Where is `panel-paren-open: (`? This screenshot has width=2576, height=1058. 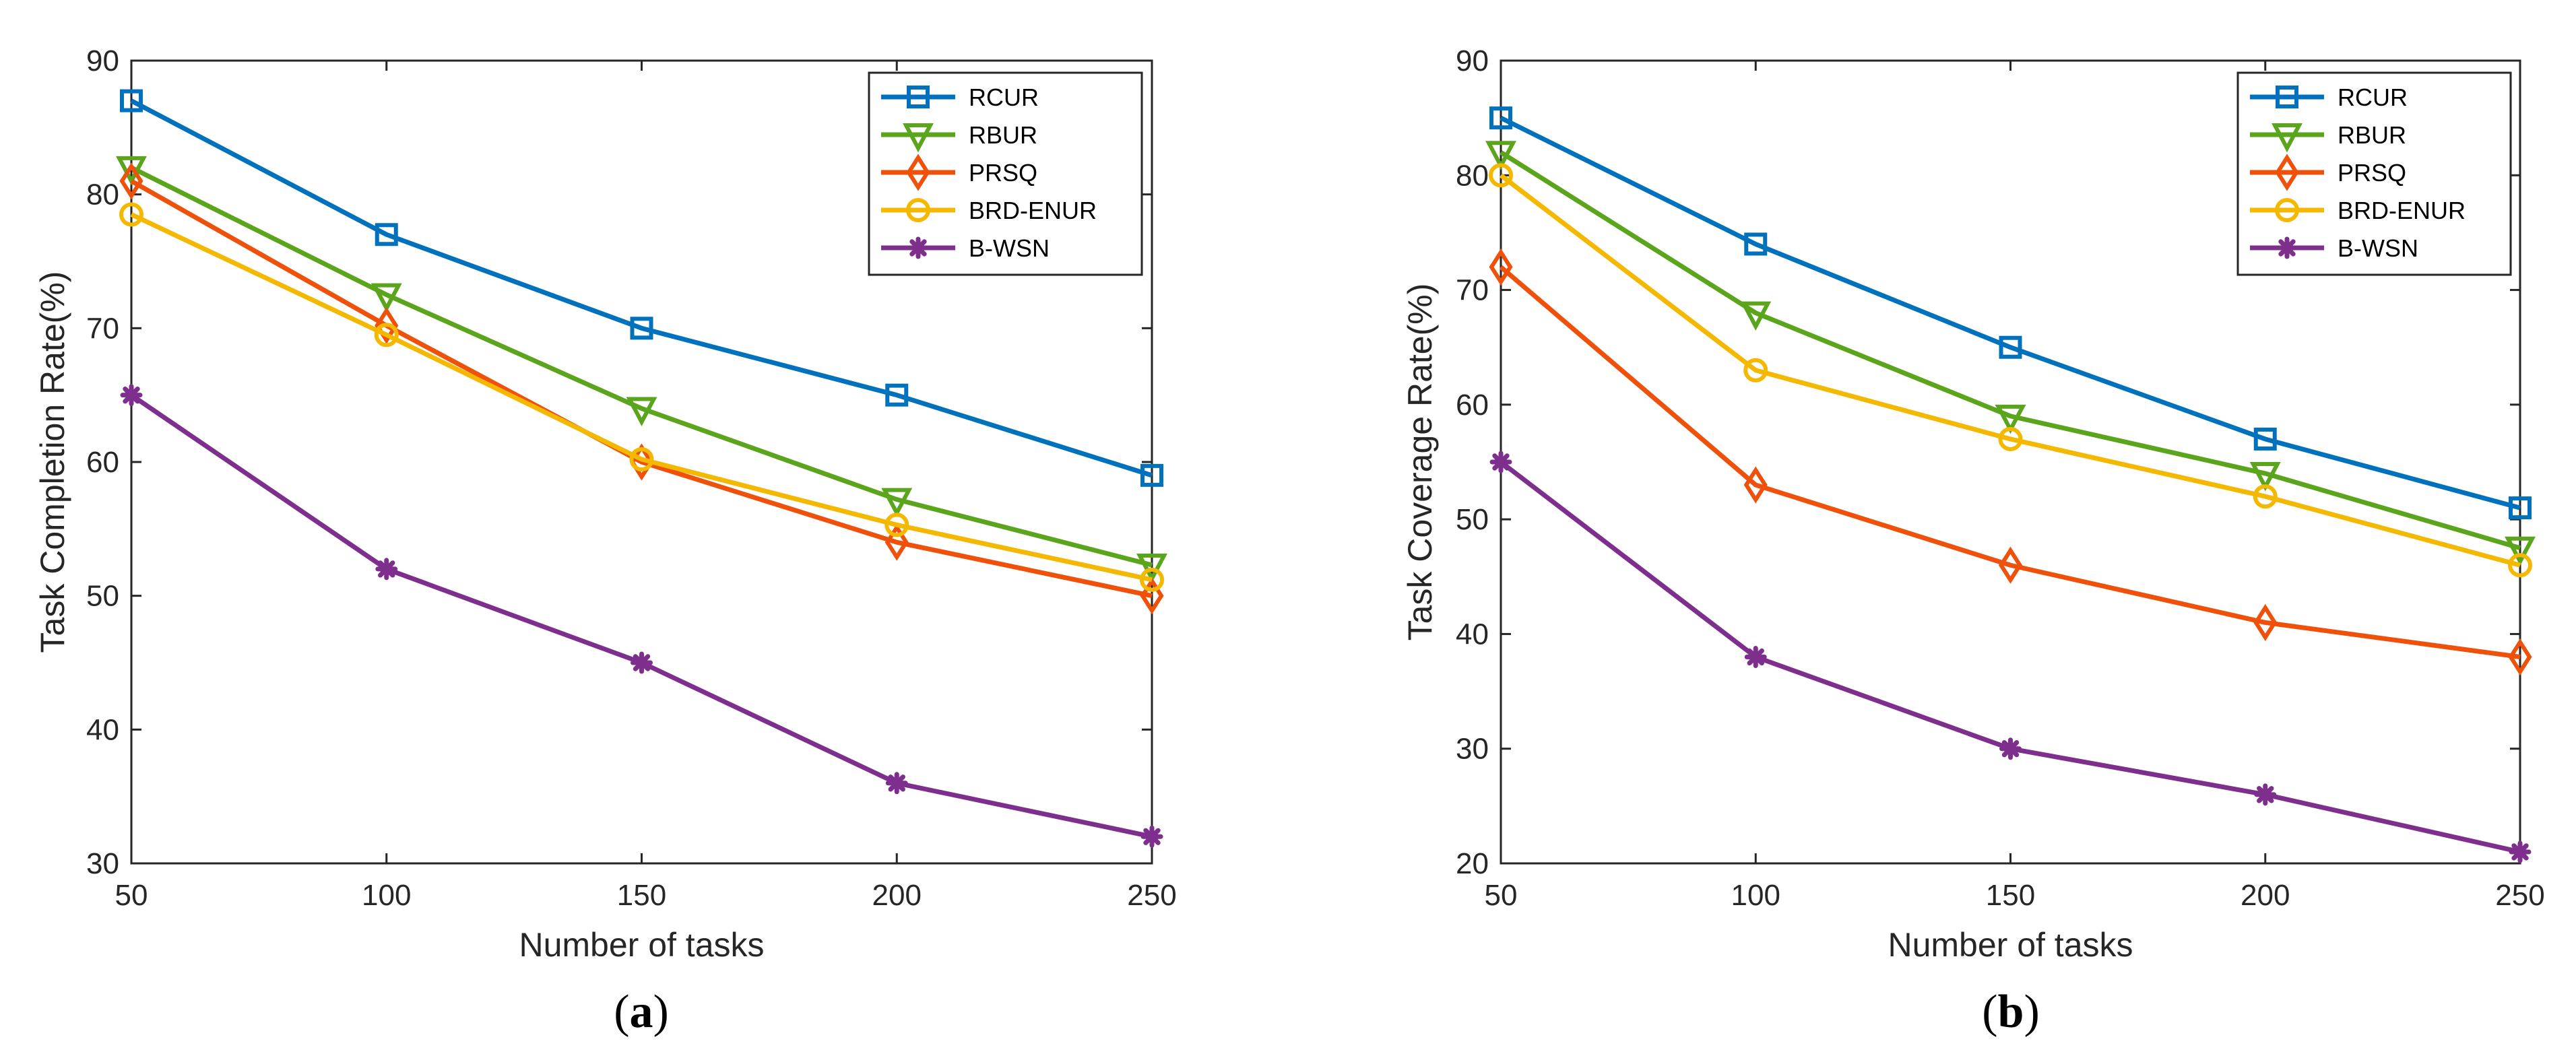 panel-paren-open: ( is located at coordinates (621, 1012).